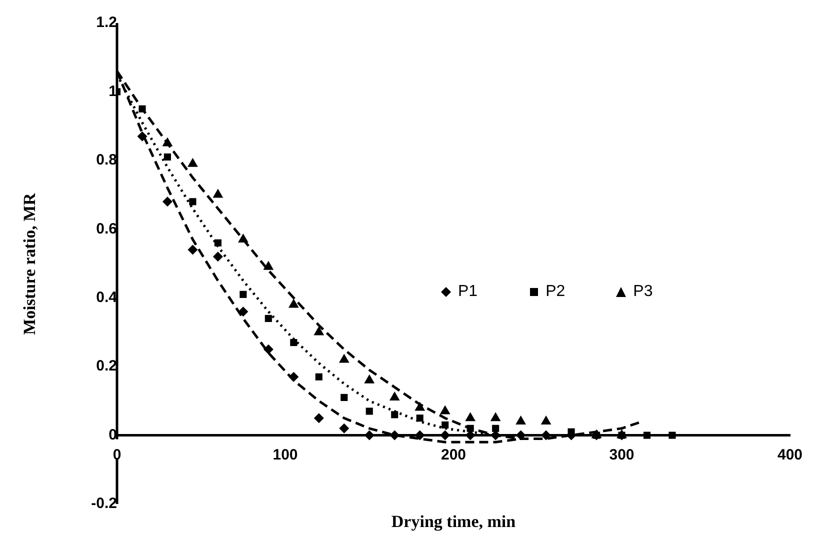 The height and width of the screenshot is (541, 818). What do you see at coordinates (453, 455) in the screenshot?
I see `x-tick-label: 200` at bounding box center [453, 455].